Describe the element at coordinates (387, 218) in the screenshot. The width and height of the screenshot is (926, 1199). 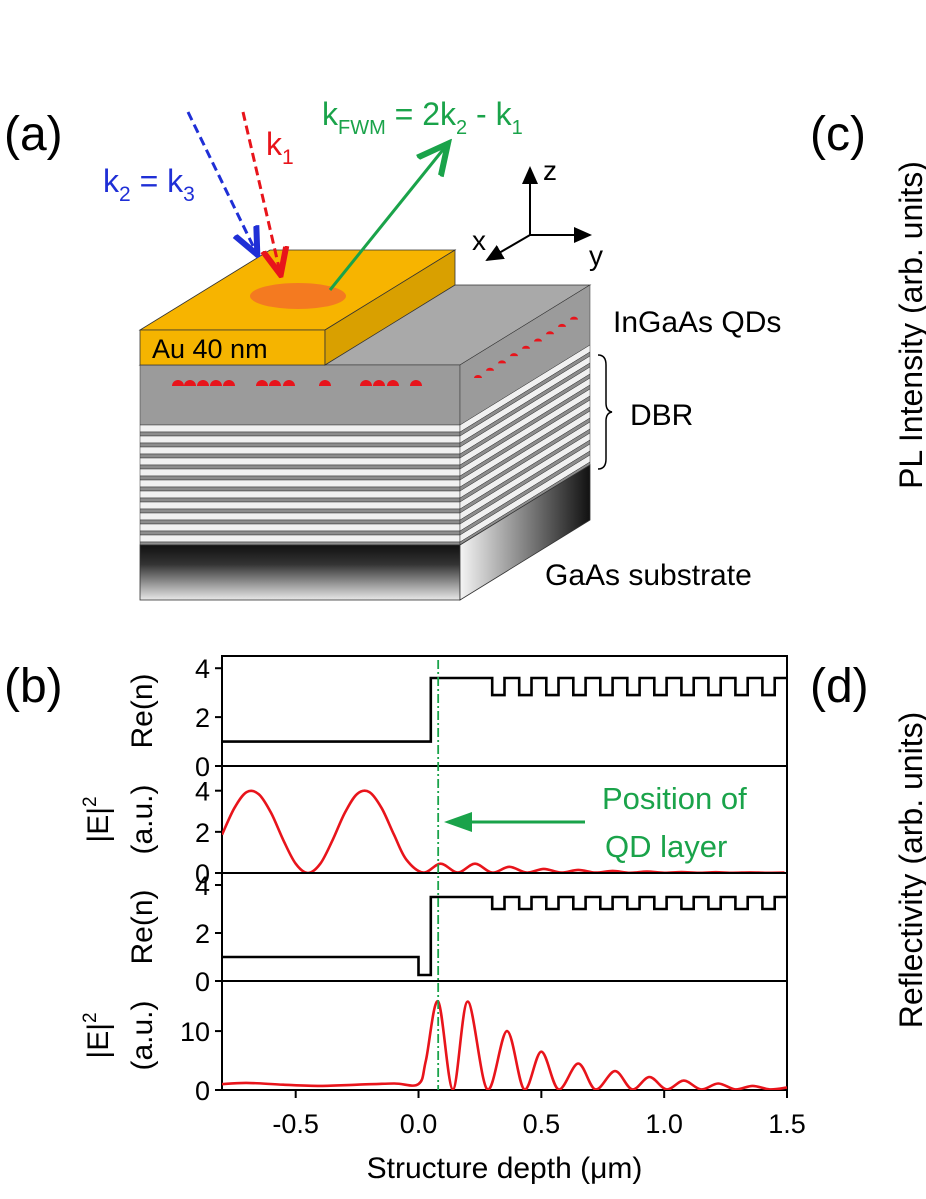
I see `beam-fwm` at that location.